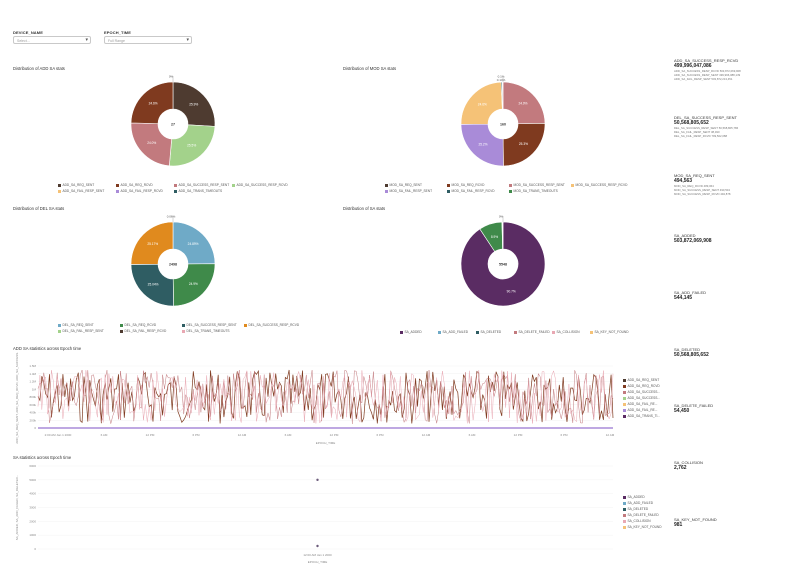 The width and height of the screenshot is (799, 580). I want to click on series-line, so click(325, 396).